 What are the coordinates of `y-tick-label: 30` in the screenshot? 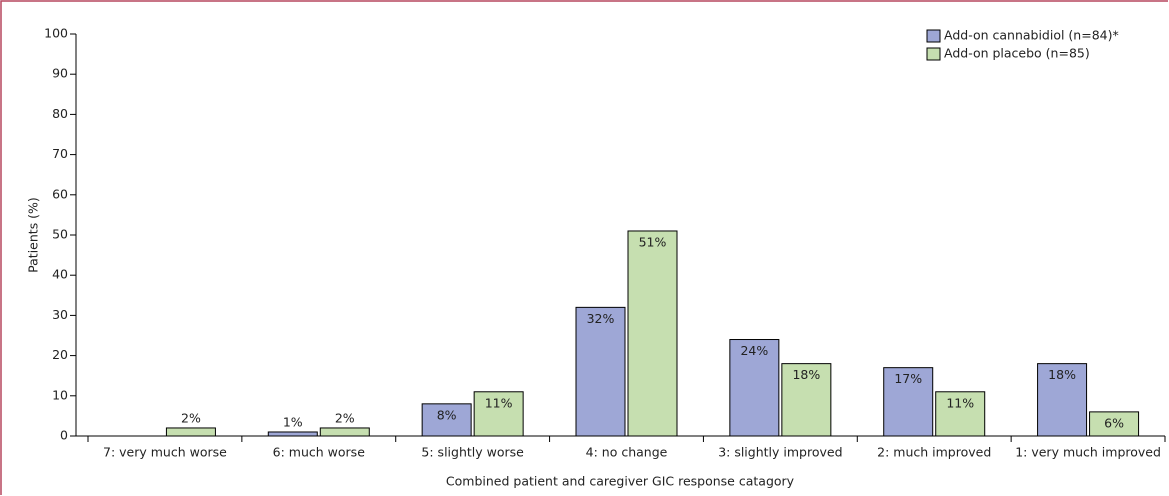 It's located at (60, 314).